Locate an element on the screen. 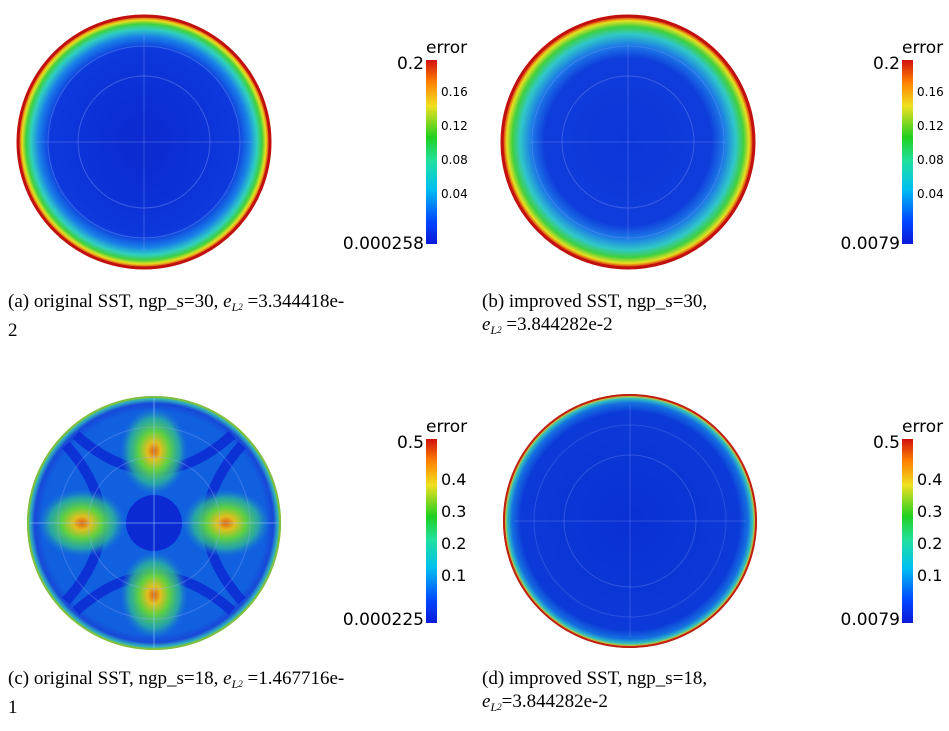  caption-text: (d) improved SST, ngp_s=18, is located at coordinates (595, 678).